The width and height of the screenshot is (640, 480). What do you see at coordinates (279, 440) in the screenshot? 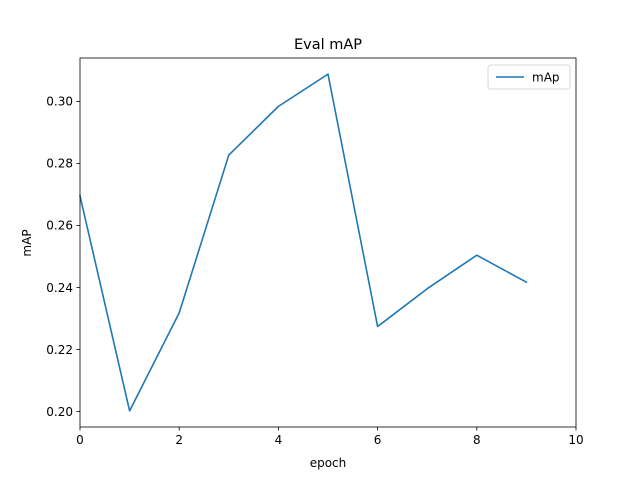
I see `x-tick-label: 4` at bounding box center [279, 440].